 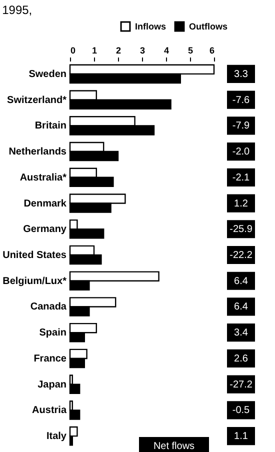 What do you see at coordinates (43, 178) in the screenshot?
I see `y-tick-label: Australia*` at bounding box center [43, 178].